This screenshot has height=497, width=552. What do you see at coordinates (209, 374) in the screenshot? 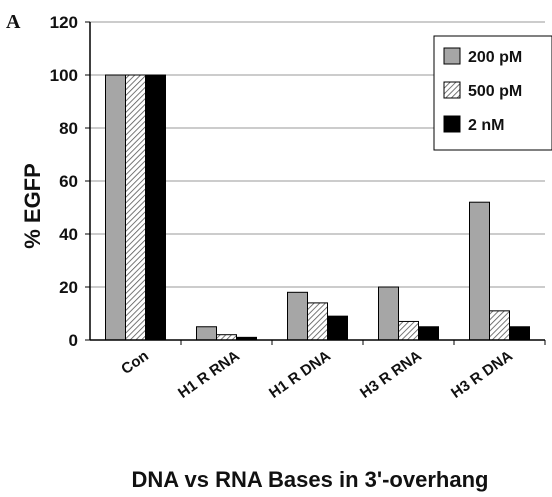
I see `x-tick-label: H1 R RNA` at bounding box center [209, 374].